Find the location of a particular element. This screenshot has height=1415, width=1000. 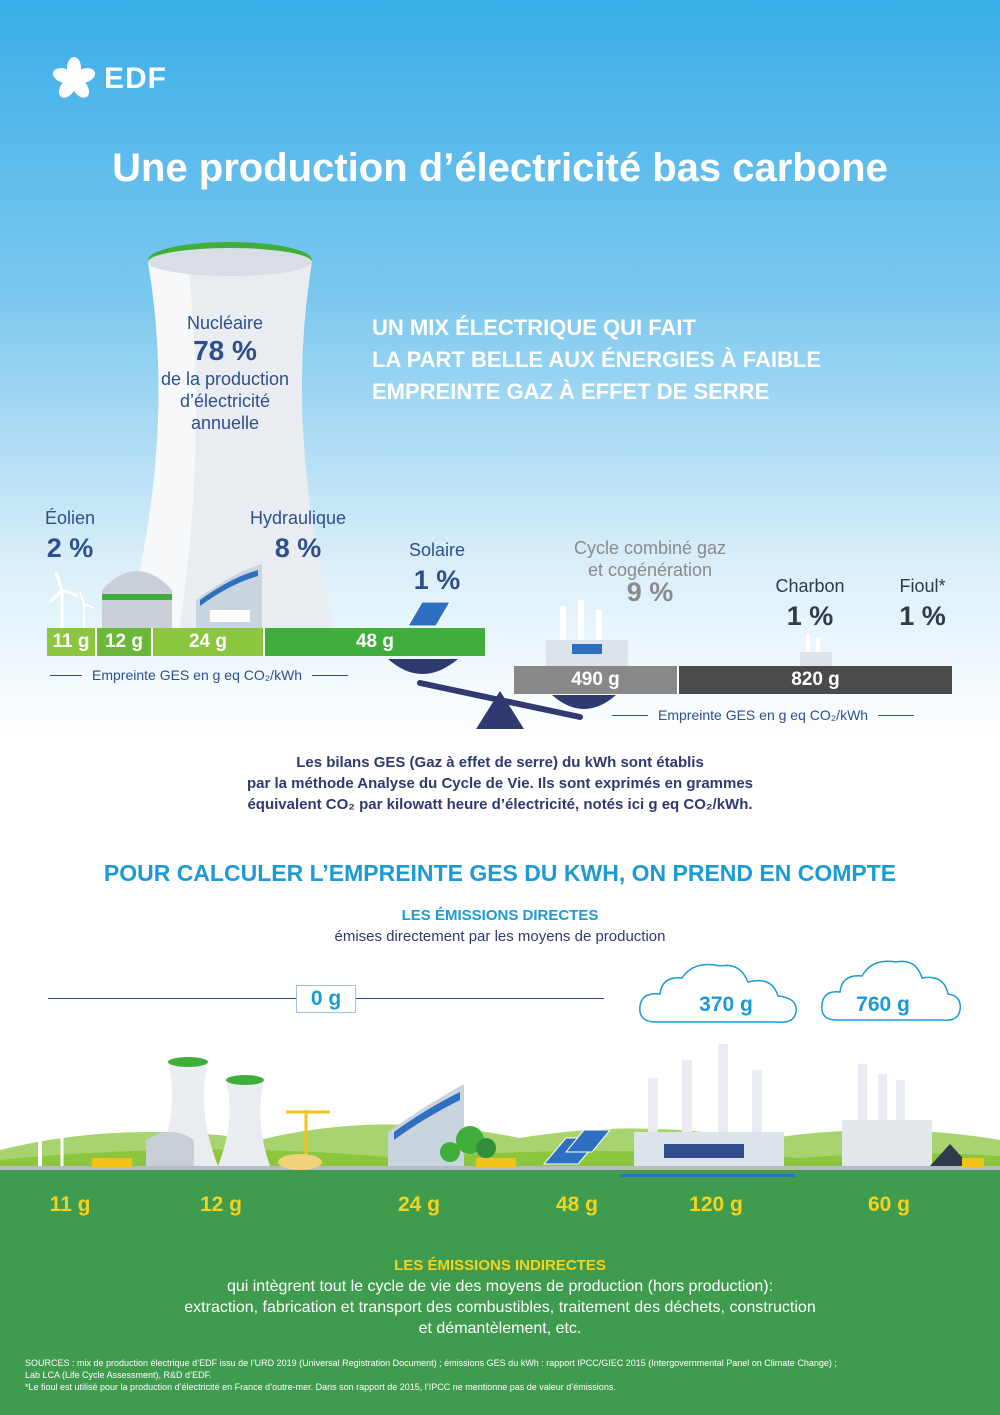

mix-heading-line: EMPREINTE GAZ À EFFET DE SERRE is located at coordinates (571, 391).